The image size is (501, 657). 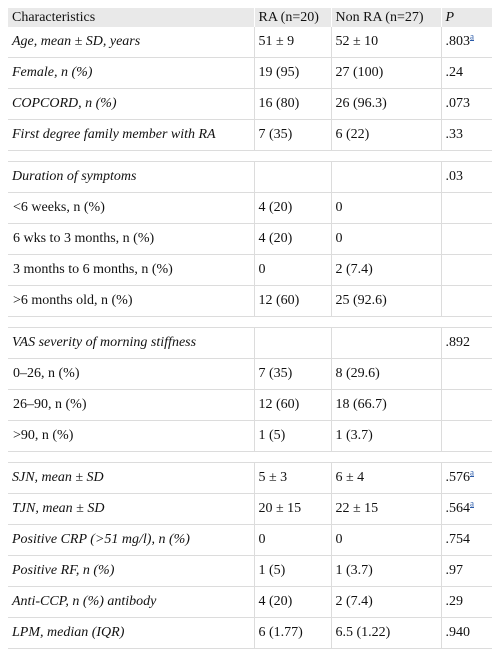 What do you see at coordinates (386, 104) in the screenshot?
I see `nonra-value: 26 (96.3)` at bounding box center [386, 104].